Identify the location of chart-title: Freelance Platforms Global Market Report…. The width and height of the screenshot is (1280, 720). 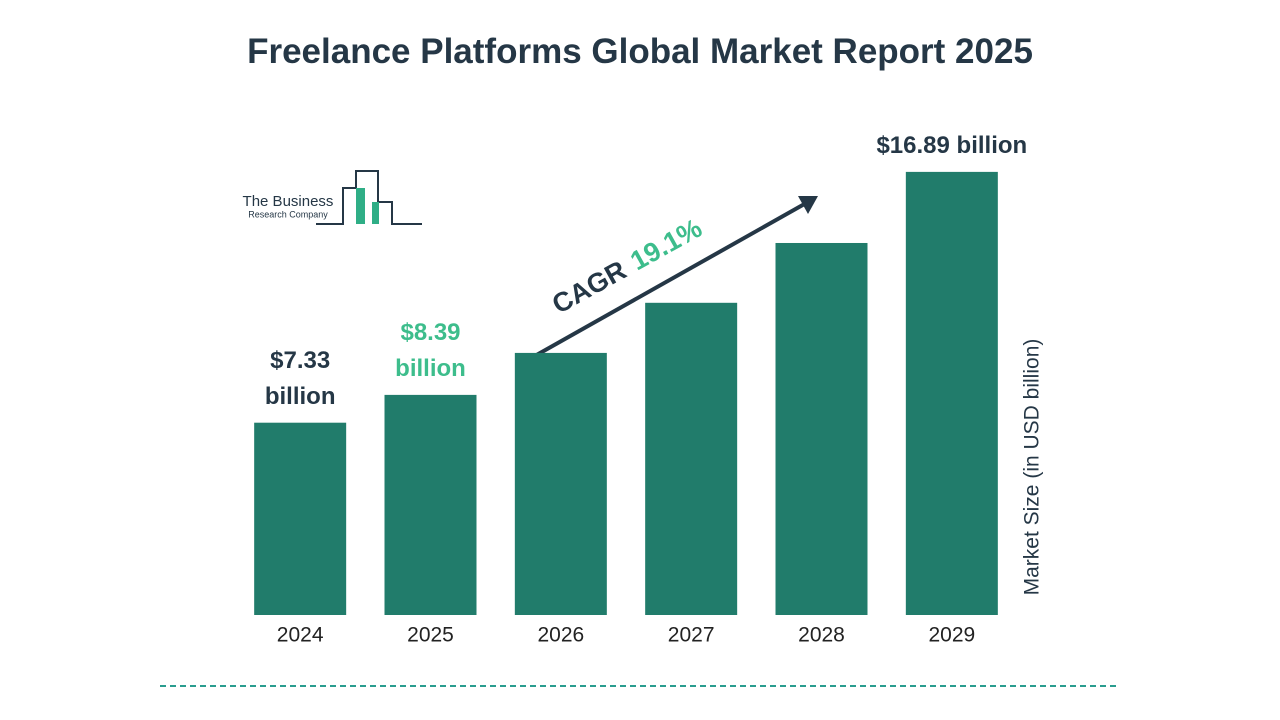
(640, 51).